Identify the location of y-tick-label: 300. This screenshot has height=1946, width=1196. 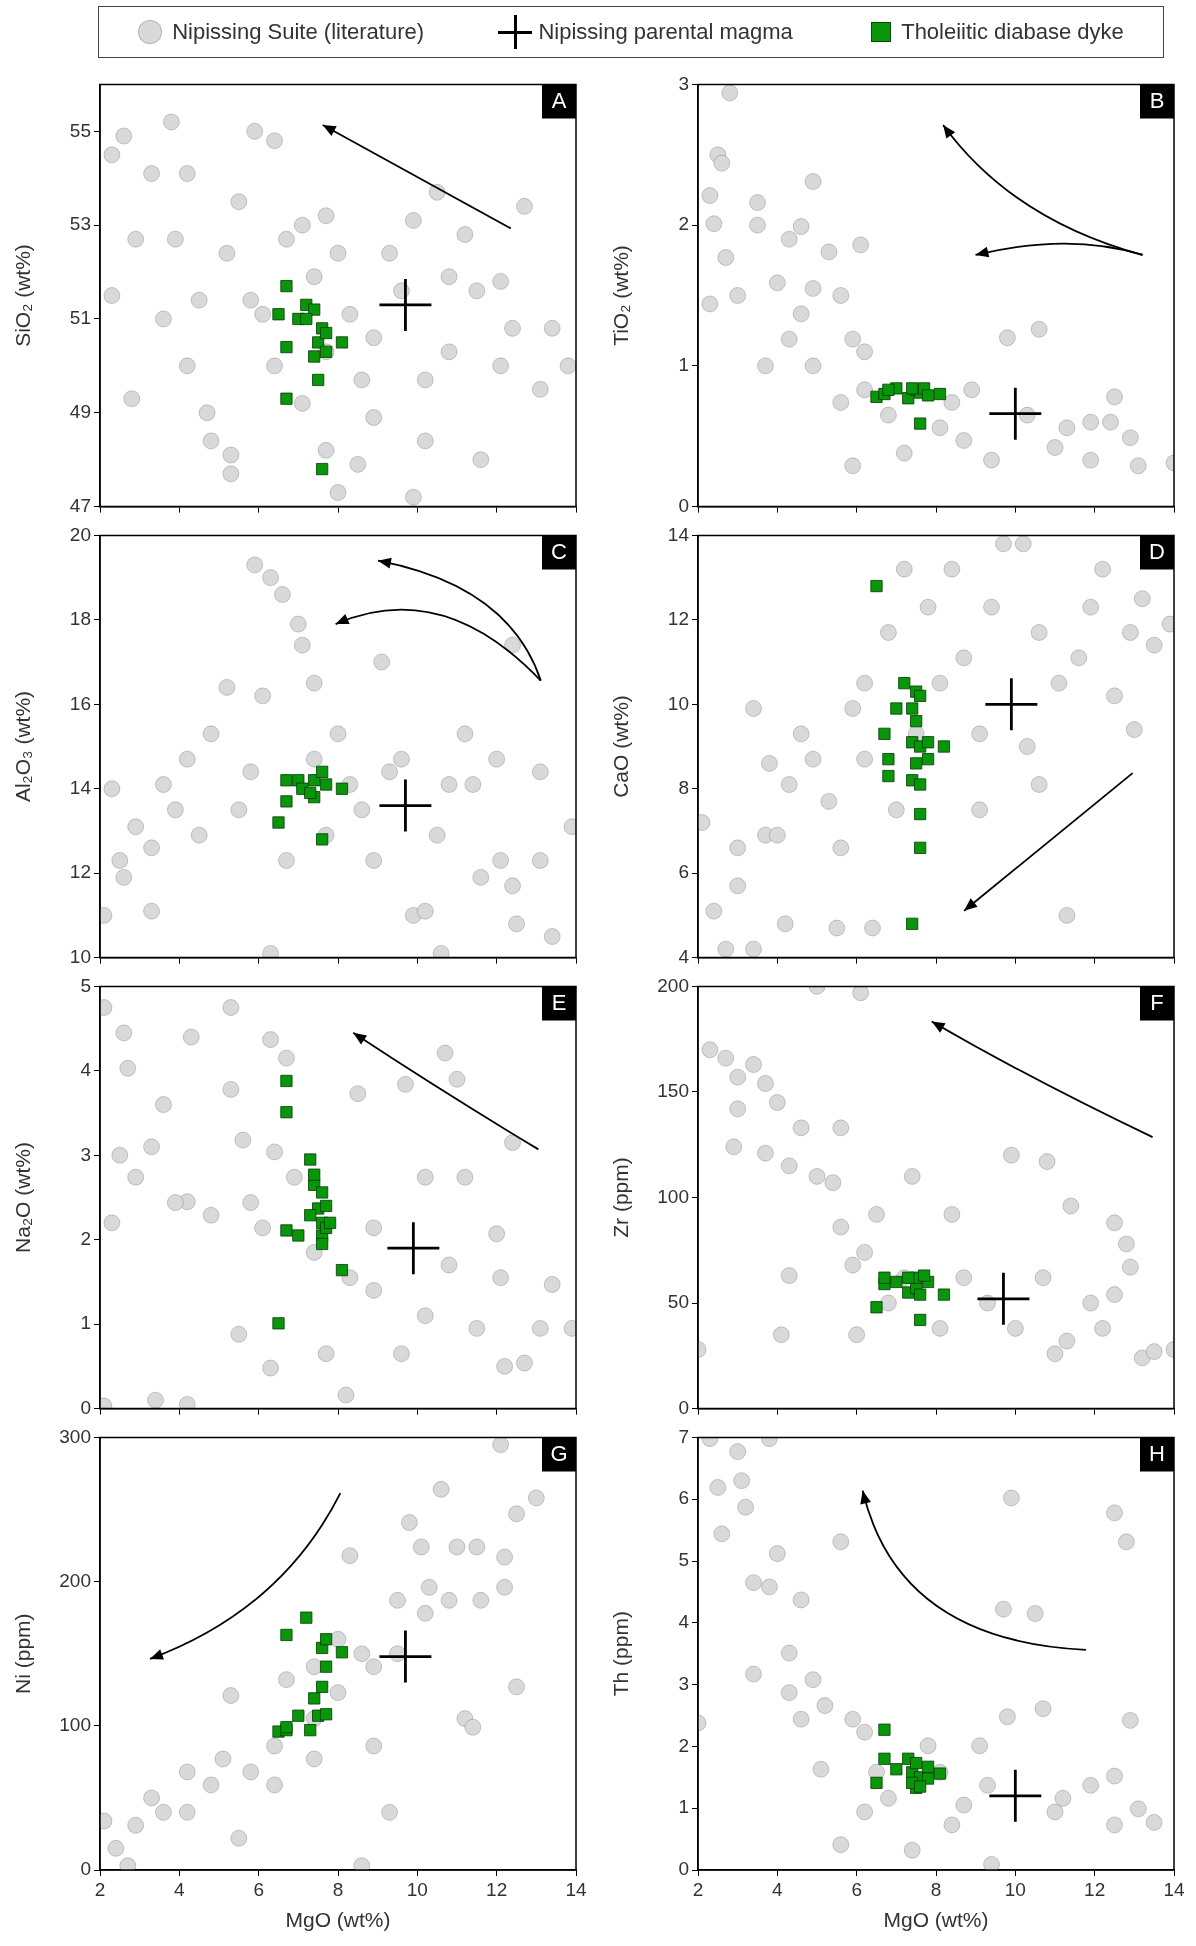
(75, 1436).